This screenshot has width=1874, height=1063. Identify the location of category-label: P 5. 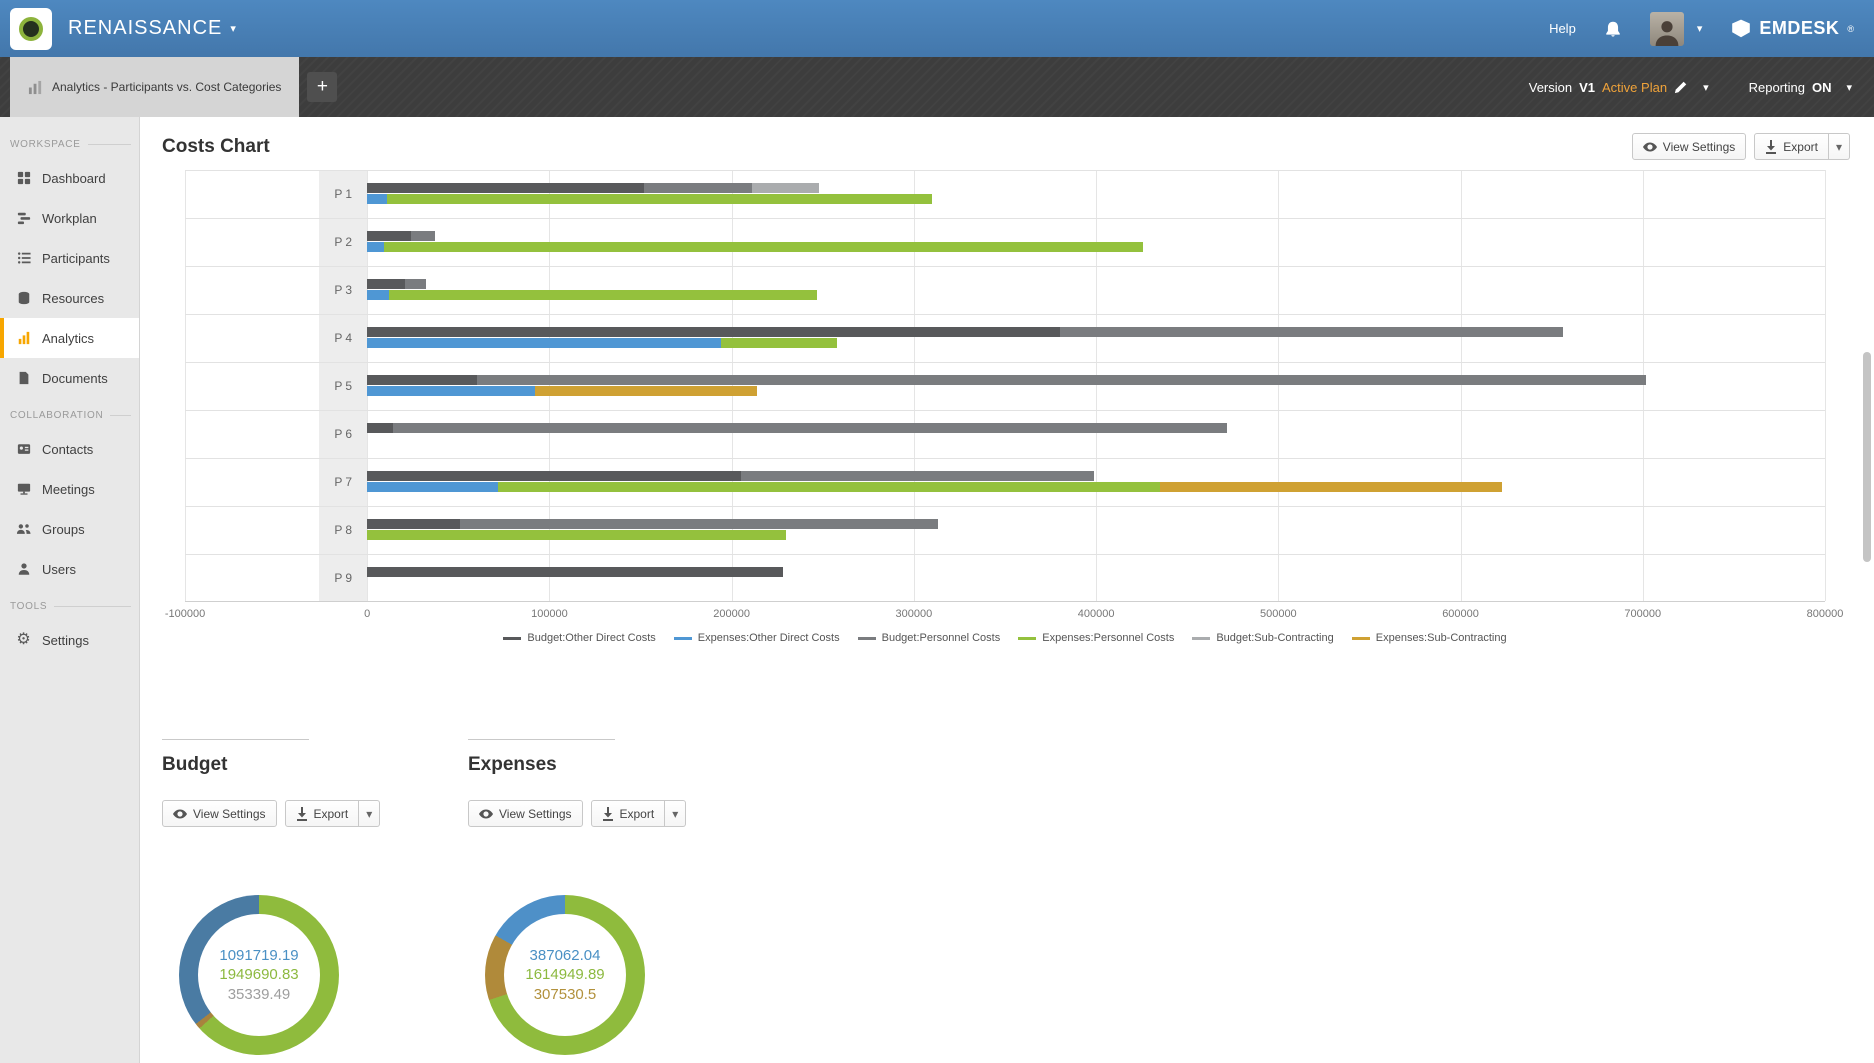
(343, 386).